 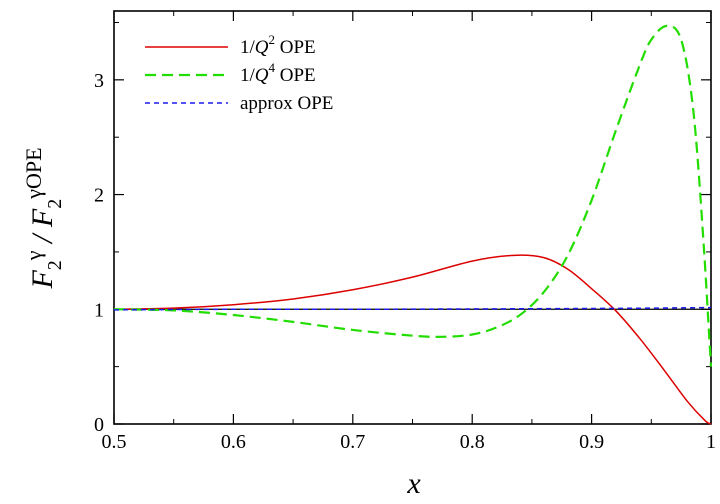 I want to click on x-tick-label: 0.6, so click(x=233, y=442).